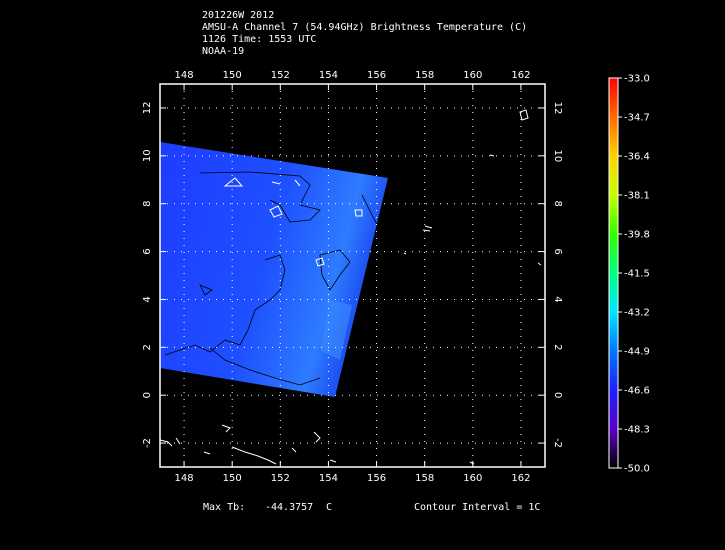  I want to click on colorbar-label: -50.0, so click(637, 469).